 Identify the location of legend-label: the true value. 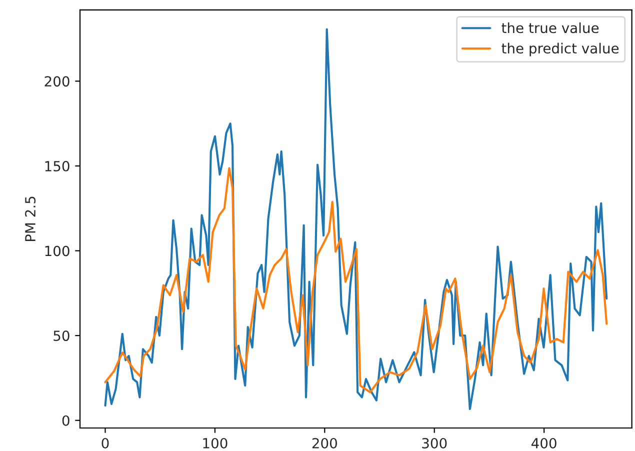
(550, 28).